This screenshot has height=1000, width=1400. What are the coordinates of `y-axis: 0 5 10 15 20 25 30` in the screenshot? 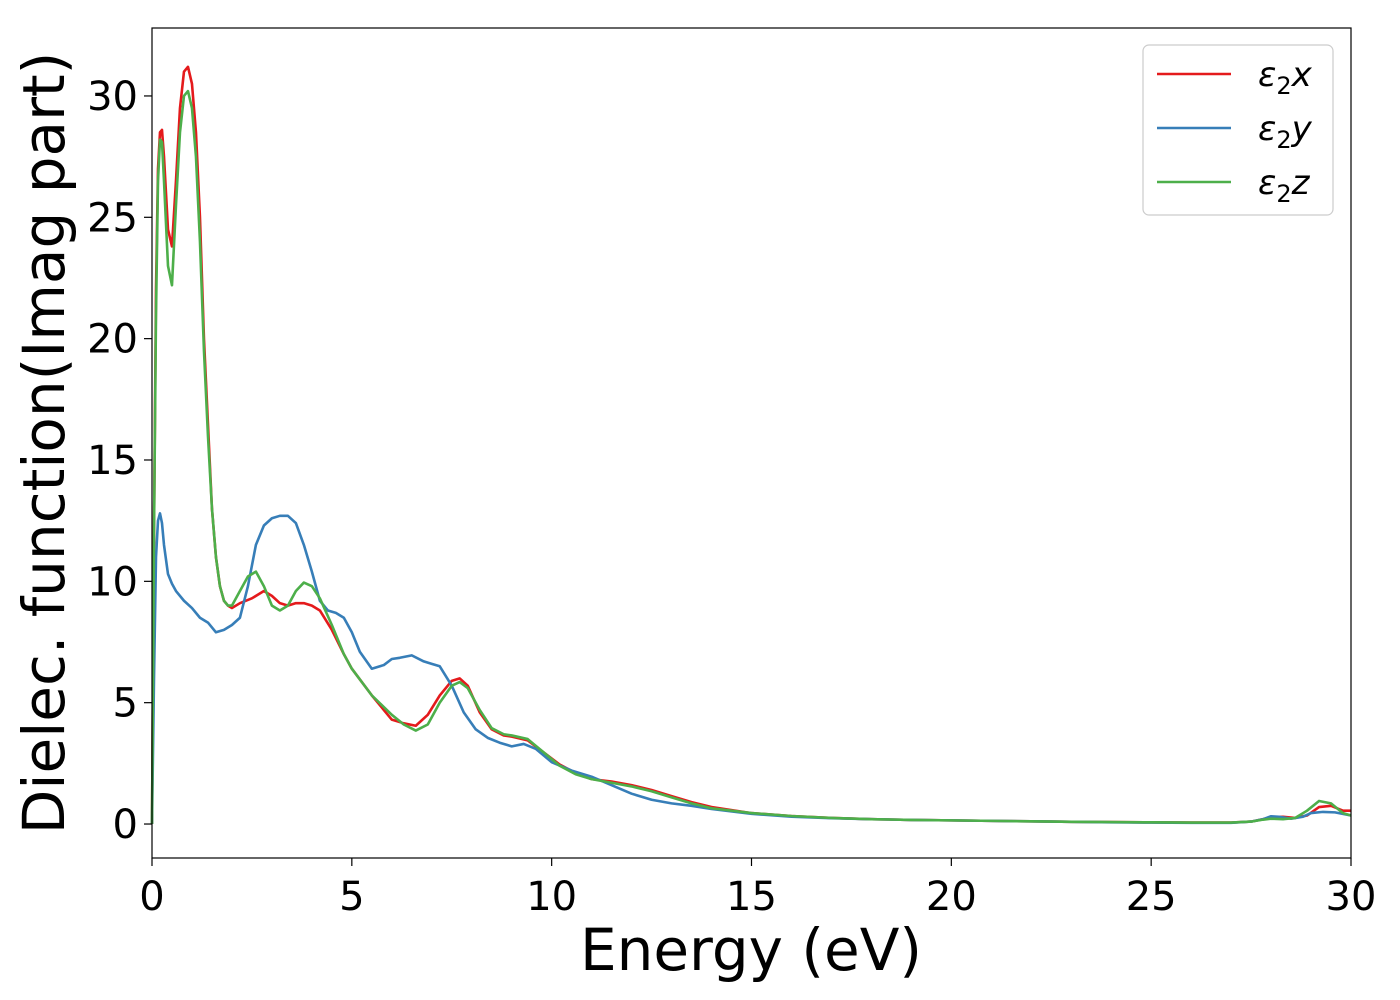 It's located at (119, 461).